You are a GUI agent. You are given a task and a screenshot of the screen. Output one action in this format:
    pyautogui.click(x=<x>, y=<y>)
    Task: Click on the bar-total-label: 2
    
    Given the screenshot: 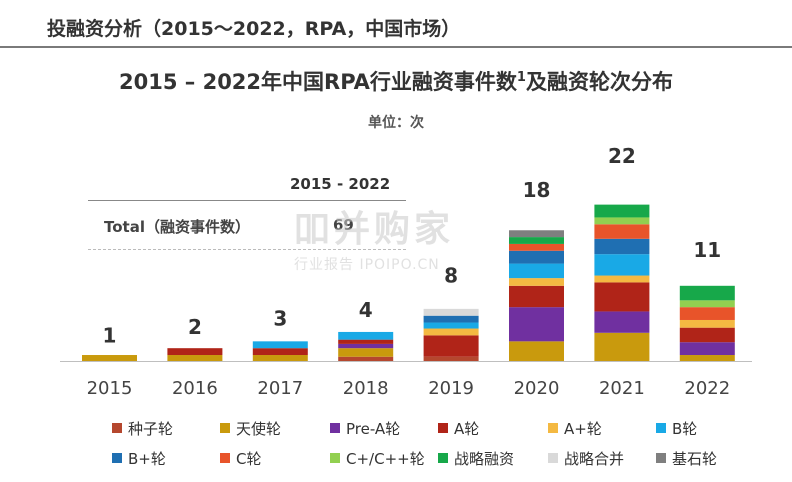 What is the action you would take?
    pyautogui.click(x=195, y=327)
    